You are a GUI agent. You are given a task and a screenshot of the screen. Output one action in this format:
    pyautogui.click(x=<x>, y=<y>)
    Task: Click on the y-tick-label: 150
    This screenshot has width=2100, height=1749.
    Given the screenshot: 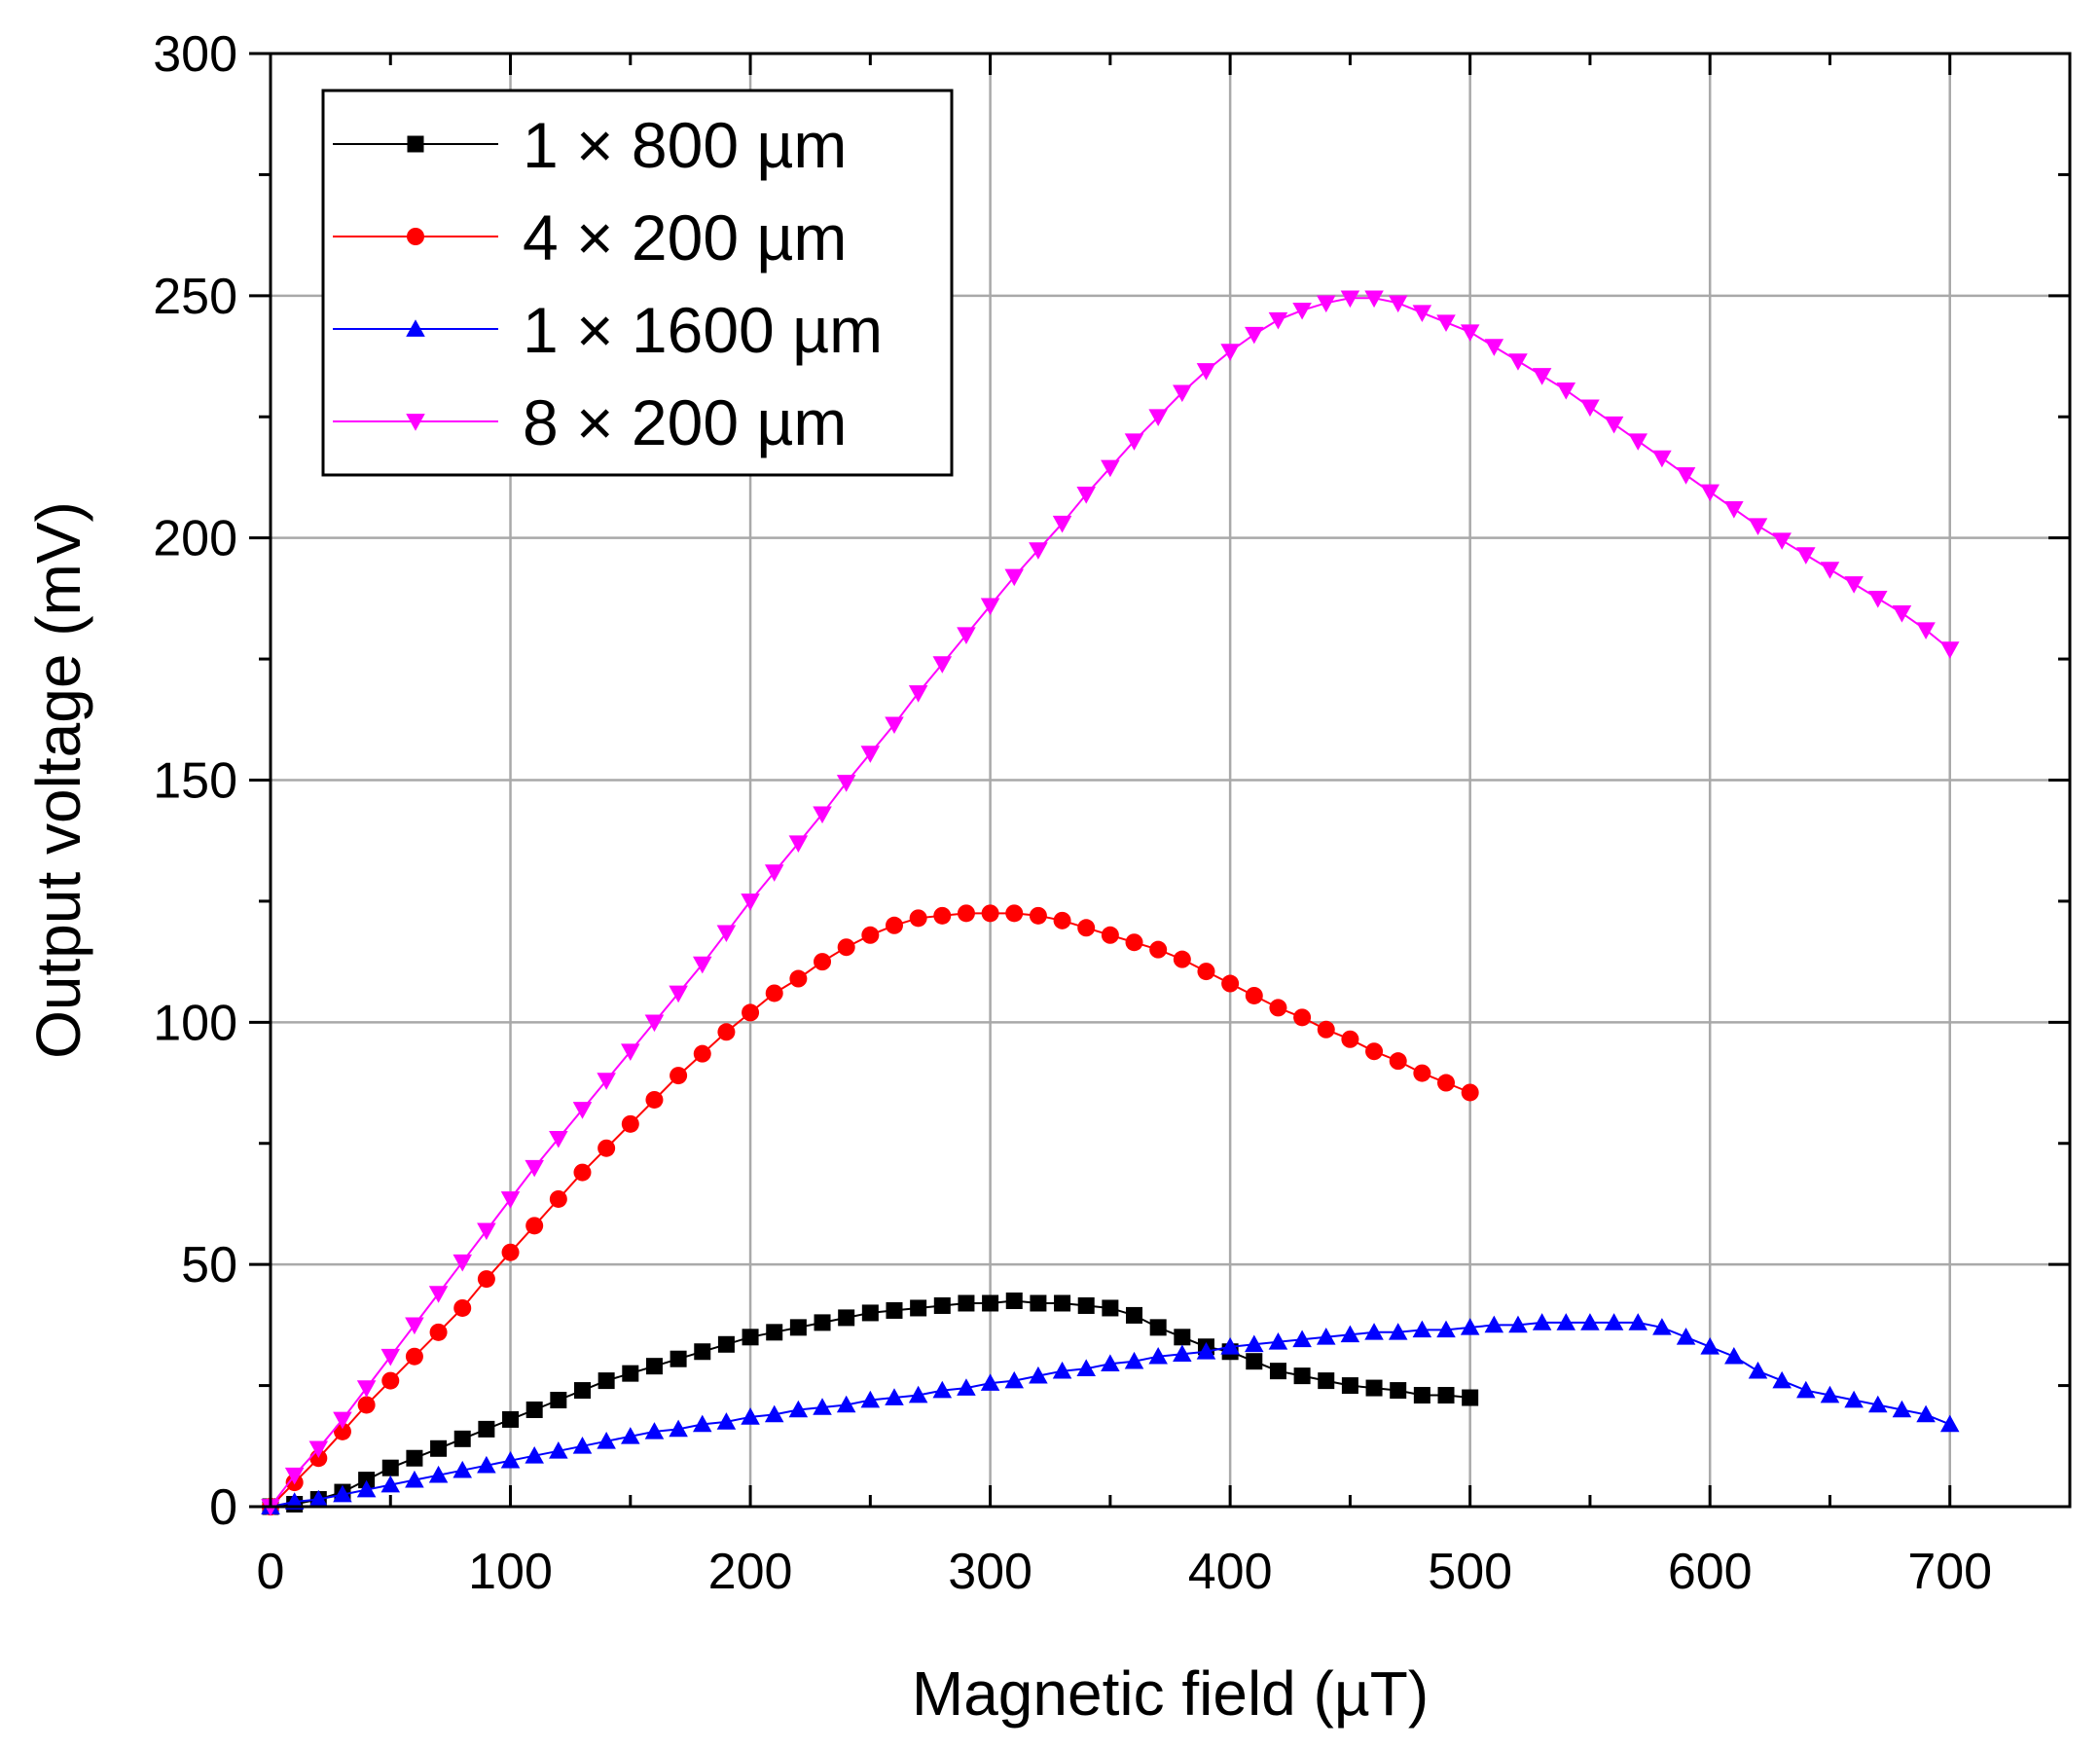 What is the action you would take?
    pyautogui.click(x=195, y=781)
    